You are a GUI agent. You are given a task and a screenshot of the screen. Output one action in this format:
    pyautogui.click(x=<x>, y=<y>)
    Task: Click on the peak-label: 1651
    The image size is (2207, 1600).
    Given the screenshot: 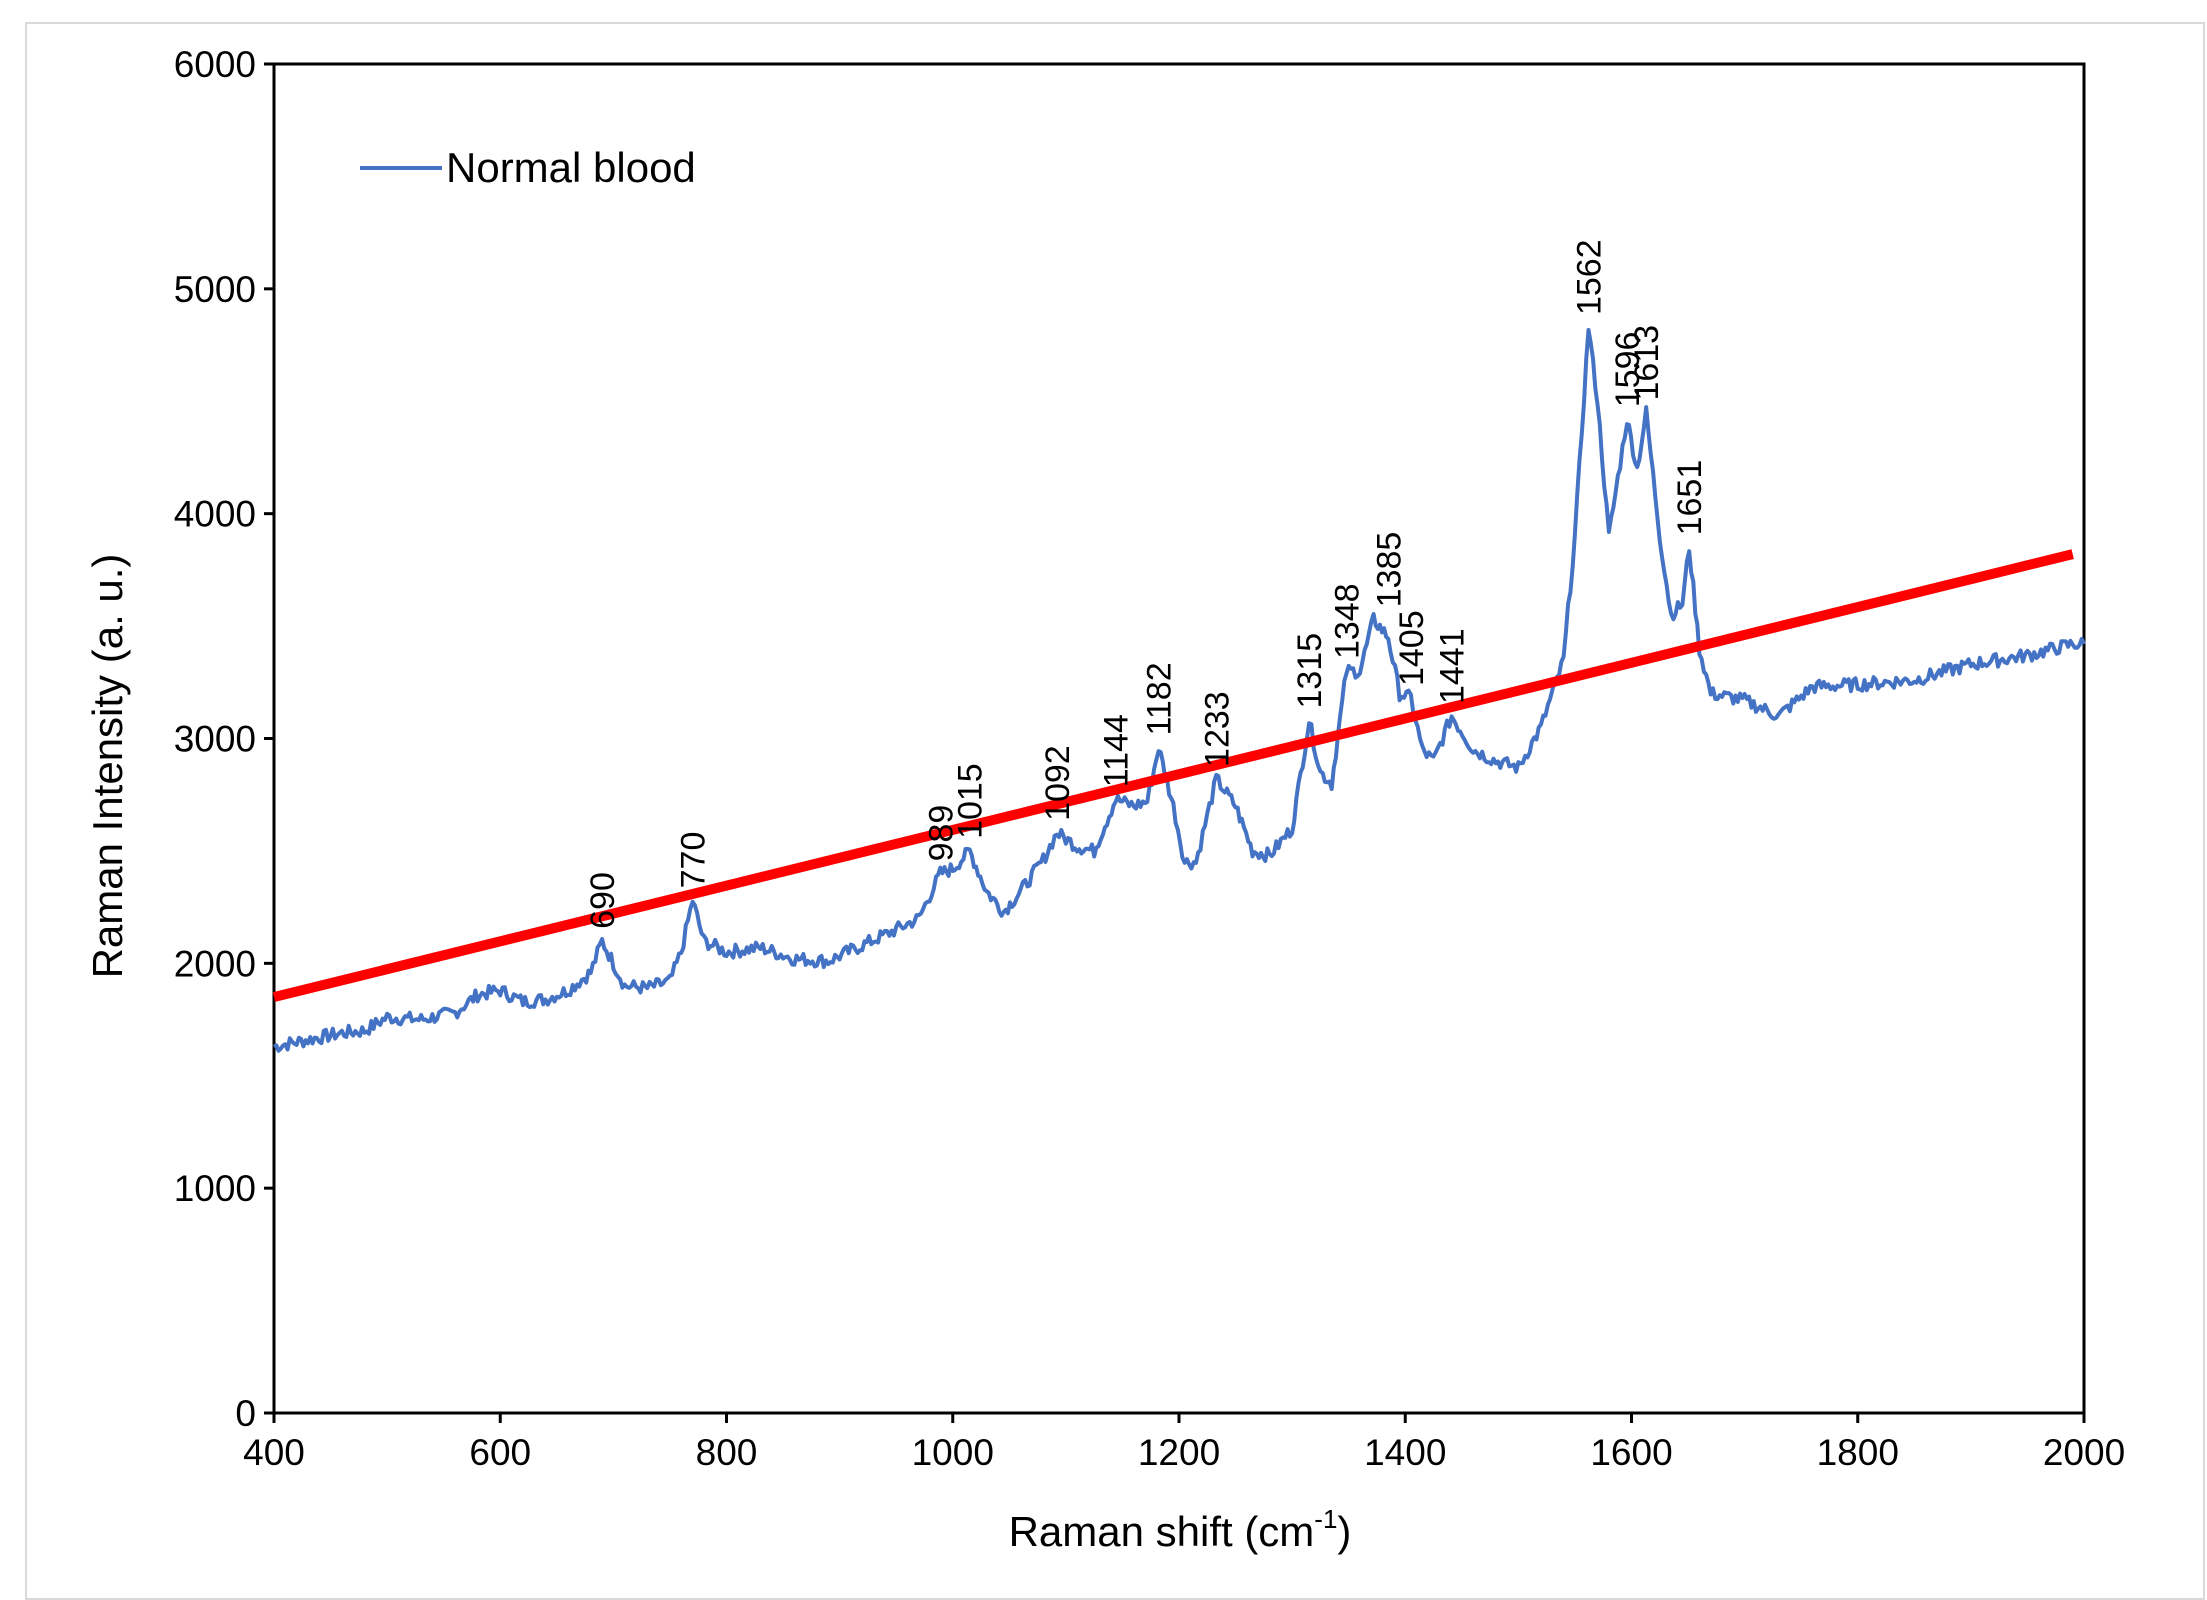 What is the action you would take?
    pyautogui.click(x=1690, y=498)
    